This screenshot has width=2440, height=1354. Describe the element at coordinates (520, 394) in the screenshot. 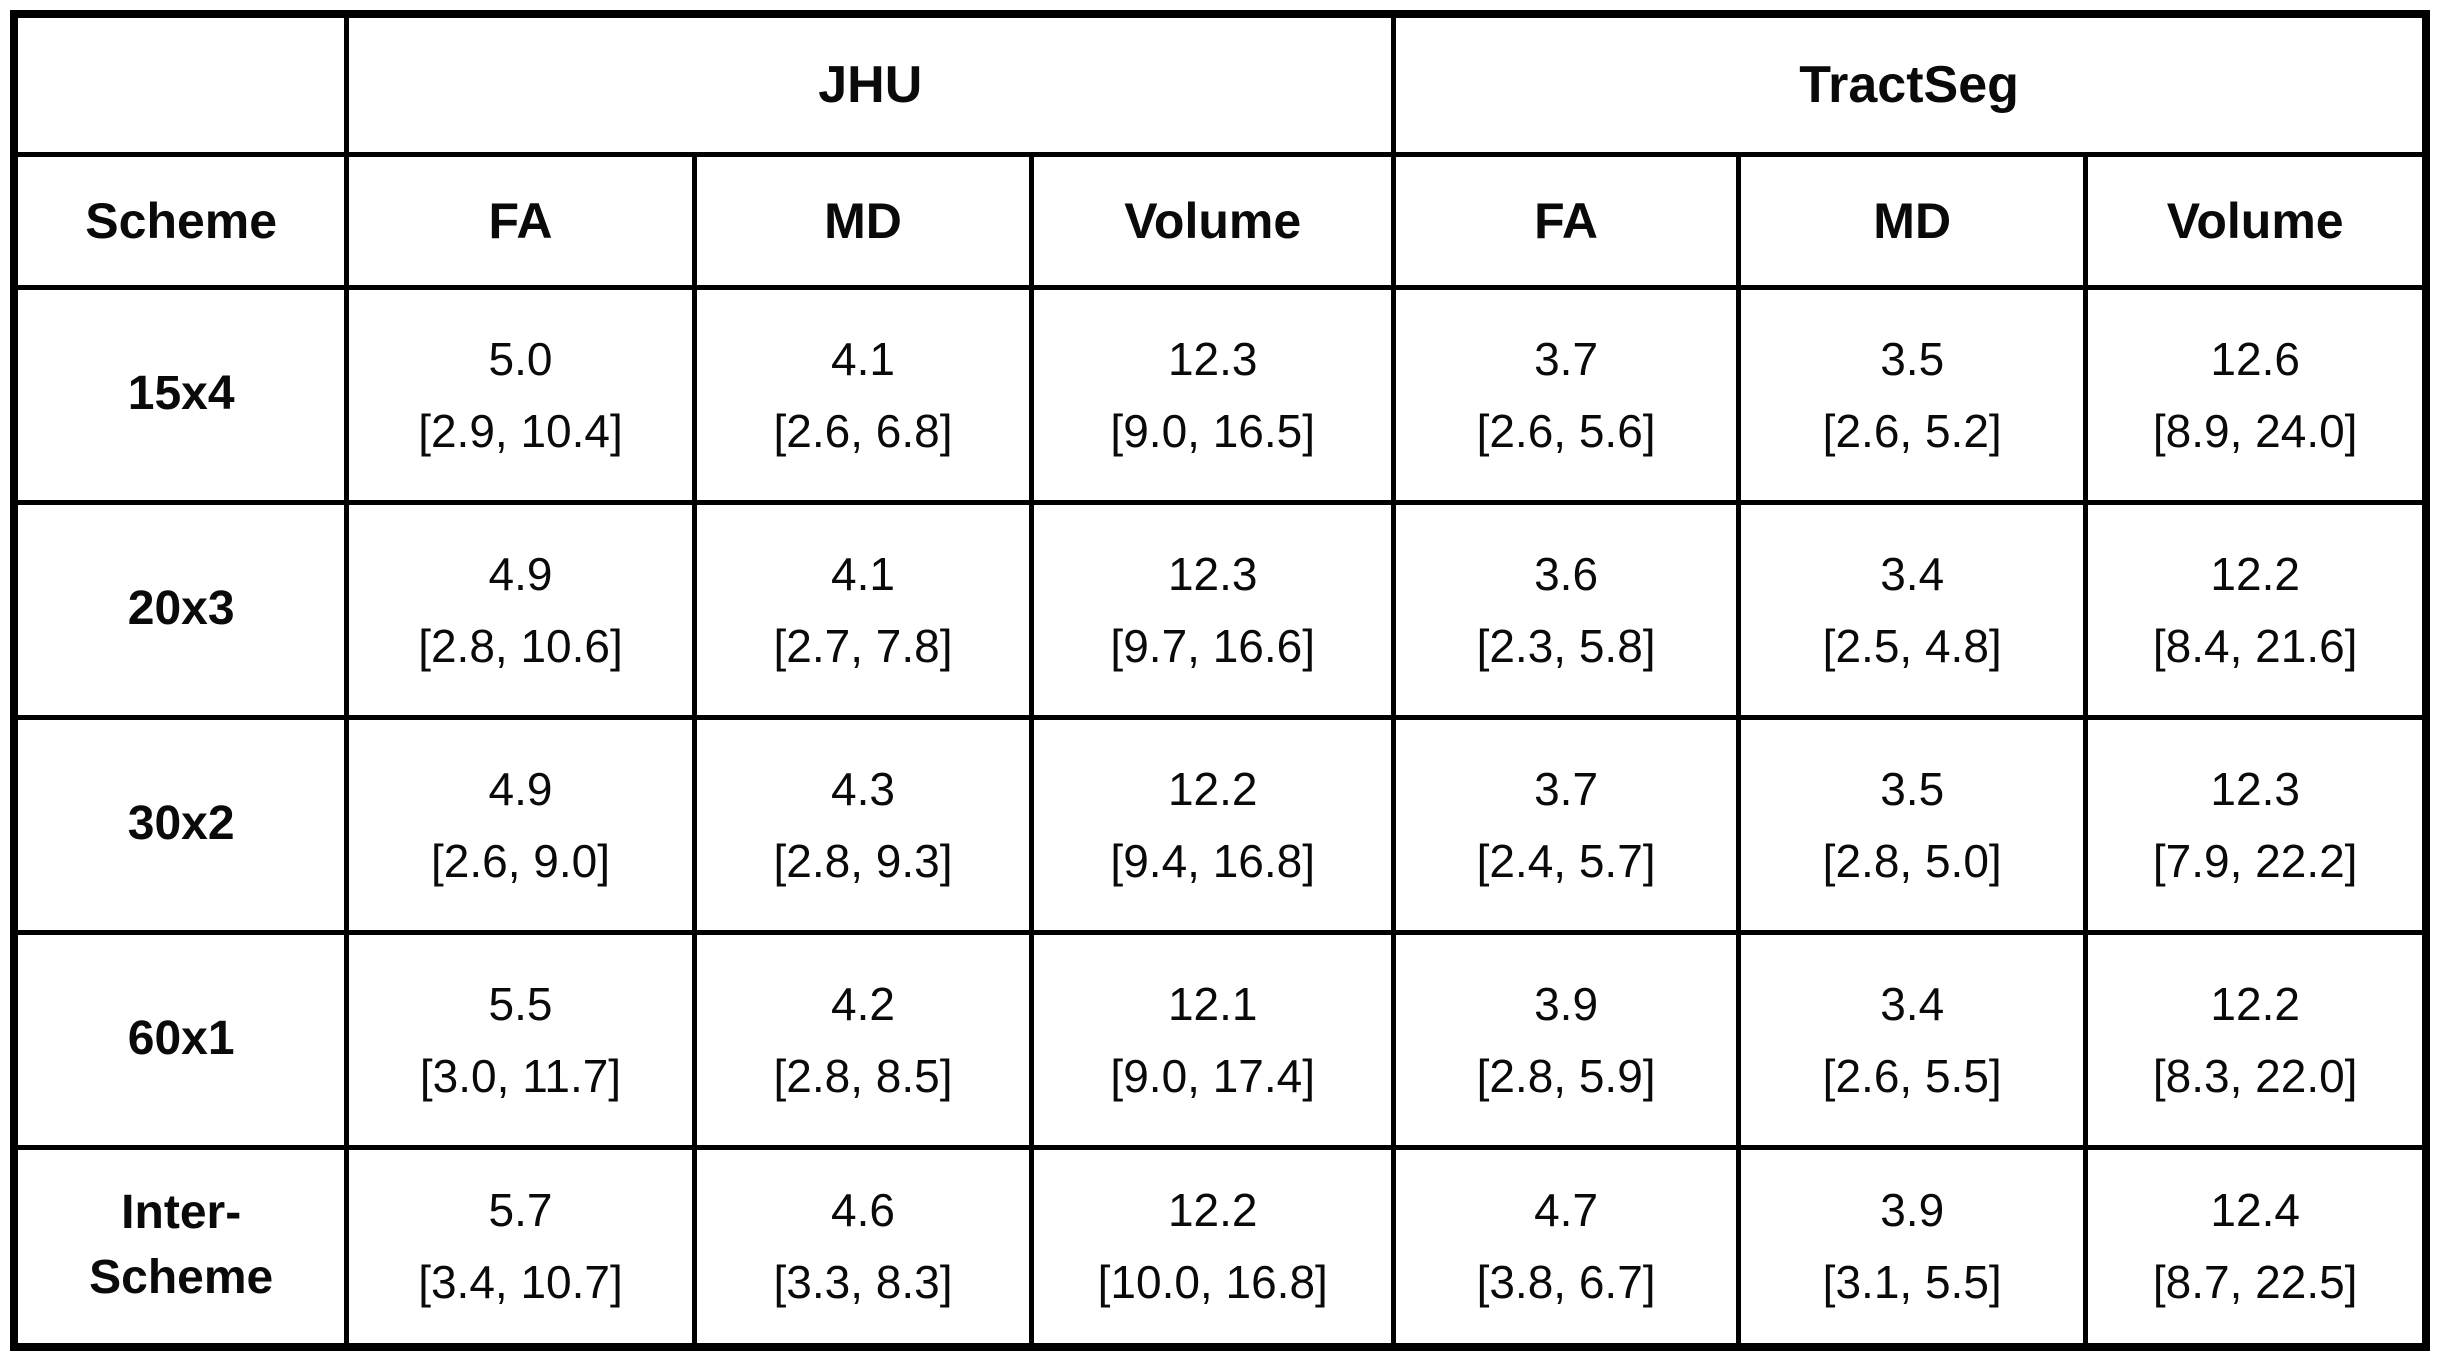

I see `cell-jhu-fa: 5.0 [2.9, 10.4]` at that location.